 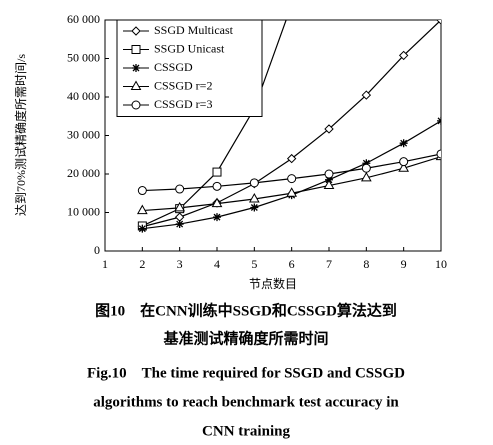 What do you see at coordinates (366, 264) in the screenshot?
I see `x-tick-label: 8` at bounding box center [366, 264].